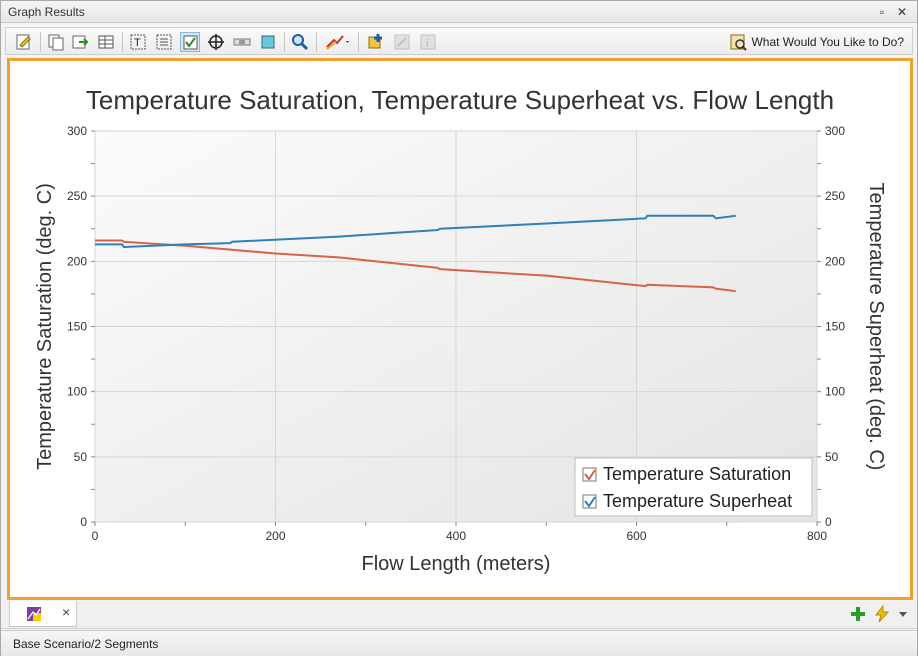 This screenshot has width=918, height=656. I want to click on style-icon, so click(338, 42).